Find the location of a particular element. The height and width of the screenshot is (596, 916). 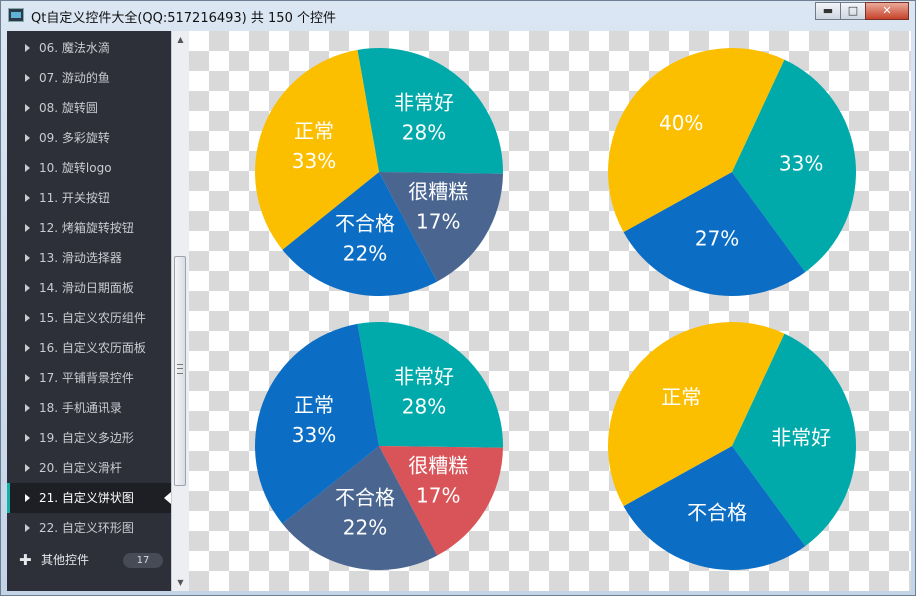

sidebar-item-label: 12. 烤箱旋转按钮 is located at coordinates (86, 228).